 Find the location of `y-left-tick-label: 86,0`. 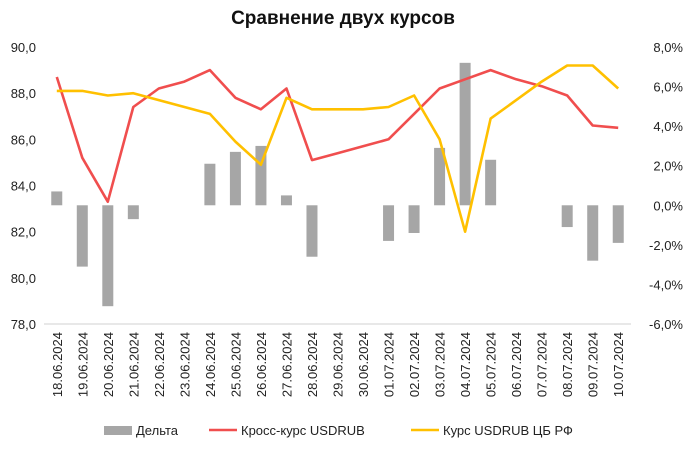

y-left-tick-label: 86,0 is located at coordinates (23, 139).